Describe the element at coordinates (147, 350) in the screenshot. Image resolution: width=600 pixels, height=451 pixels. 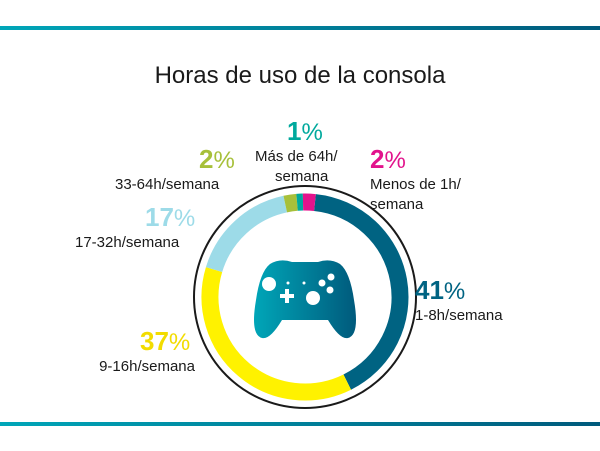
I see `label-9-16h: 37% 9-16h/semana` at that location.